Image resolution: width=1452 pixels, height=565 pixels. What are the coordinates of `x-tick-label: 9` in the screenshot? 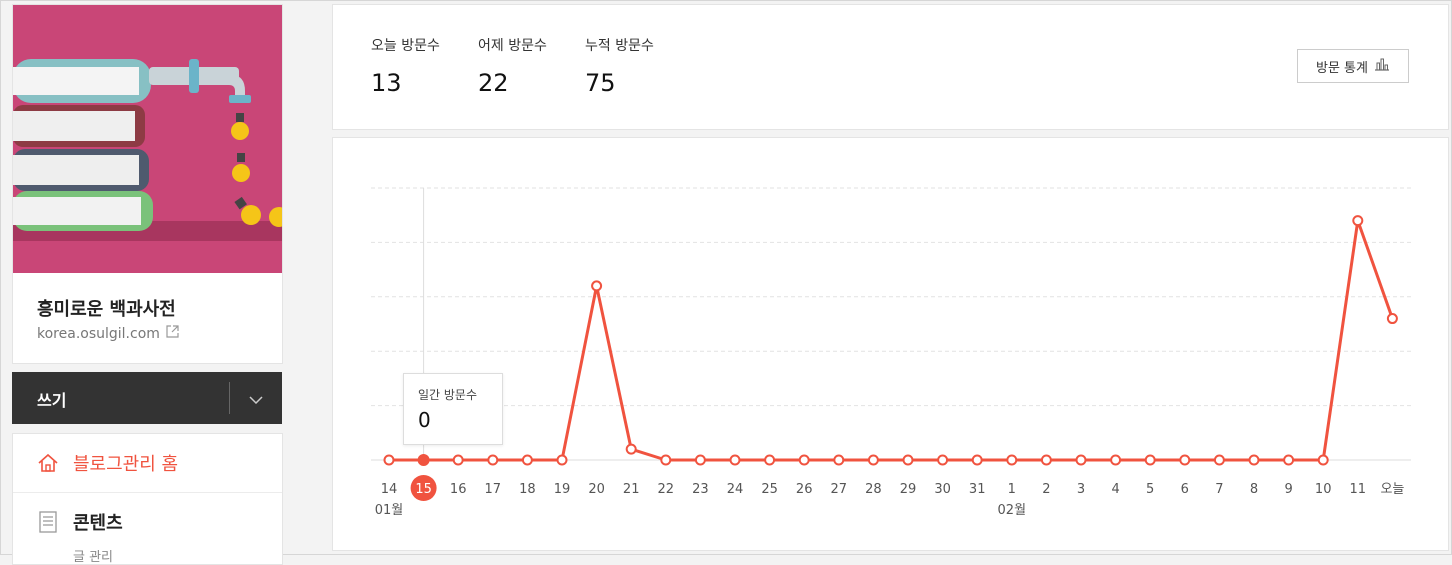 It's located at (1288, 489).